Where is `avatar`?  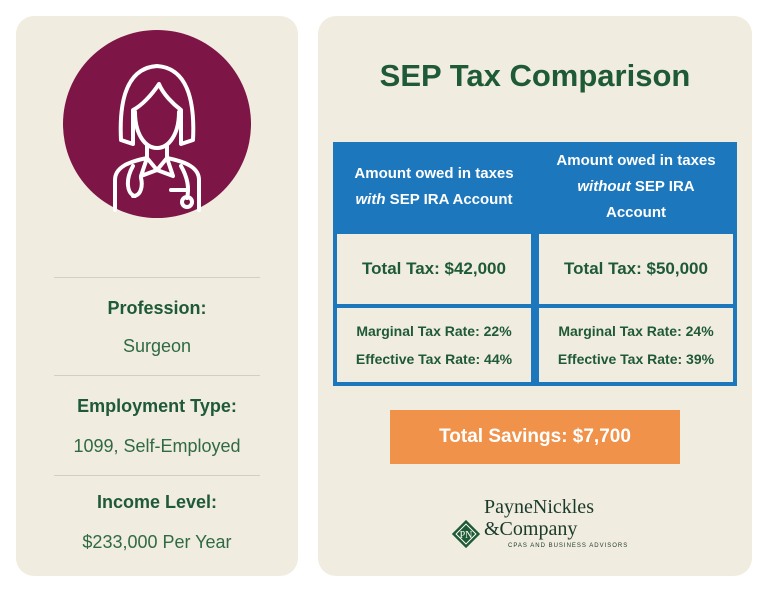 avatar is located at coordinates (157, 124).